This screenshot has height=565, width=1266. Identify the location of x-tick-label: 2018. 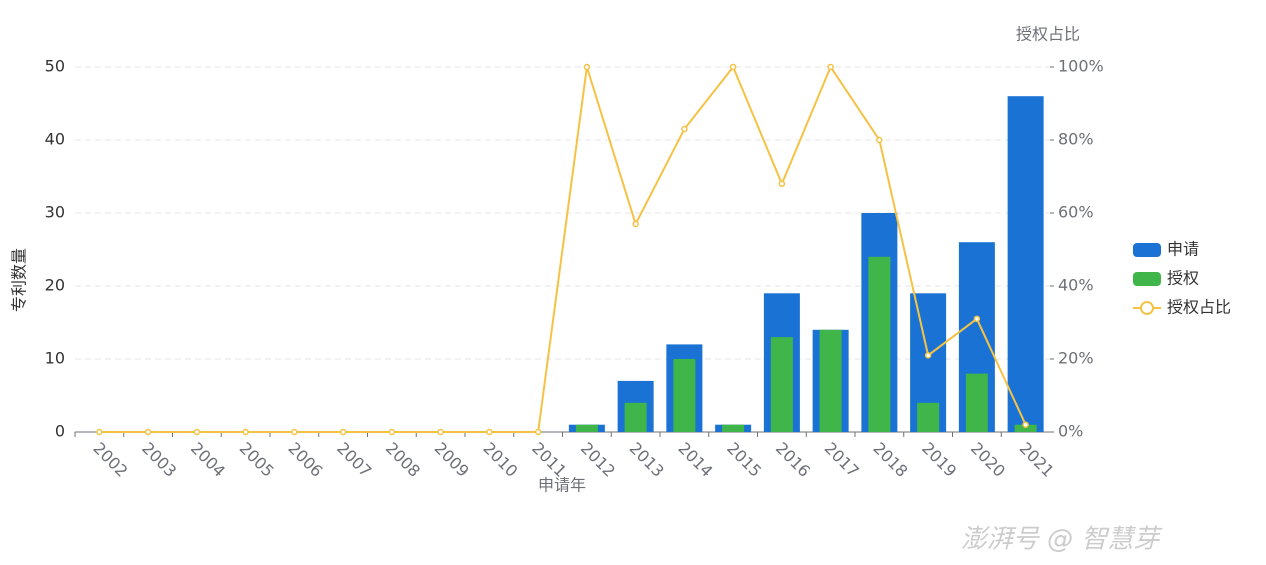
(890, 460).